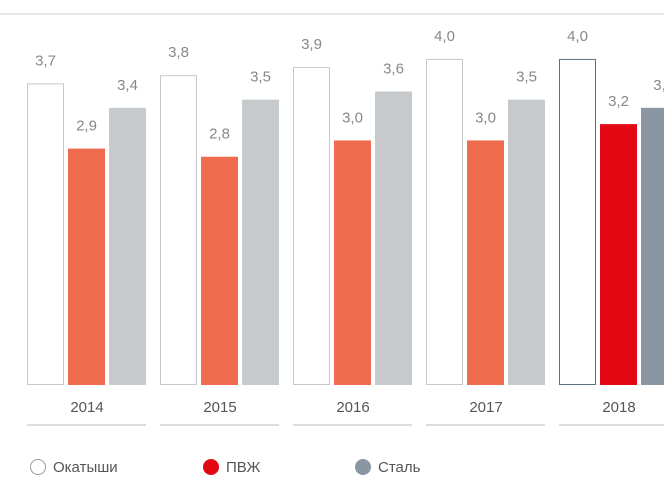 This screenshot has height=477, width=664. Describe the element at coordinates (352, 407) in the screenshot. I see `x-tick-label: 2016` at that location.